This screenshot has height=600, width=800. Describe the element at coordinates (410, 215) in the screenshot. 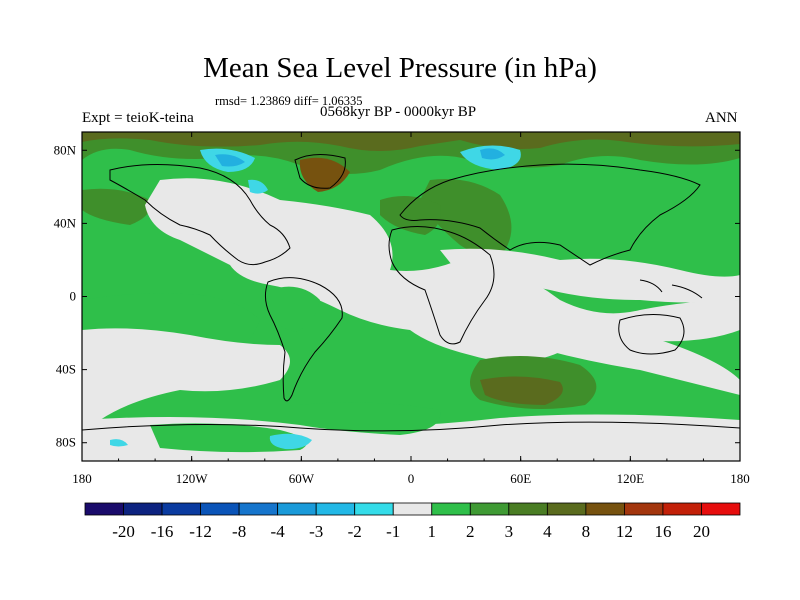

I see `mediterranean-band` at that location.